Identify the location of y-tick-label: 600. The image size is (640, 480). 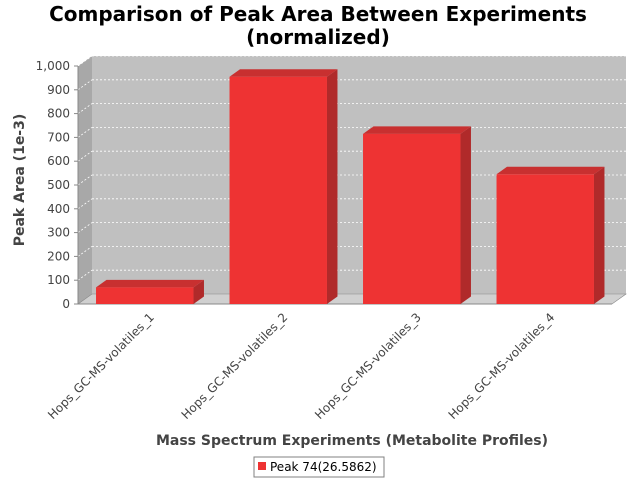
(58, 161).